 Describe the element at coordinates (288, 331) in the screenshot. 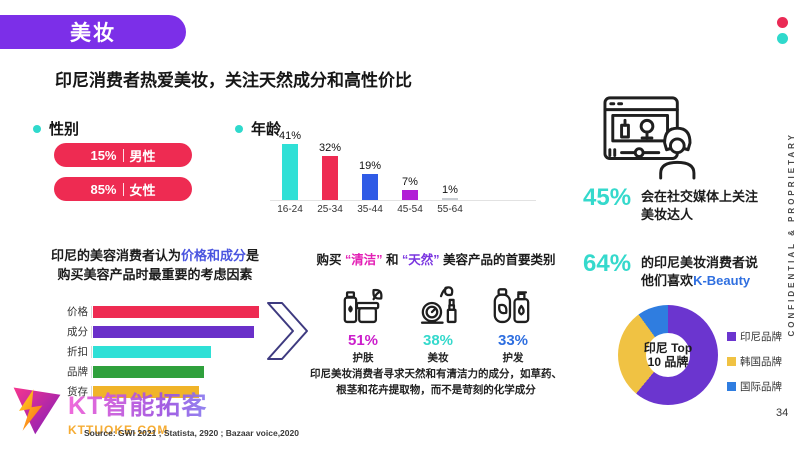

I see `chevron-right-icon` at that location.